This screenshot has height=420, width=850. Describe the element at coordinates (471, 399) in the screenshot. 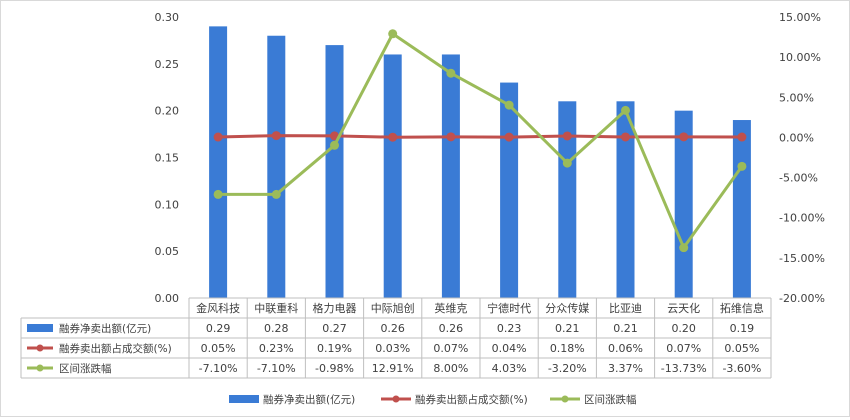

I see `legend-label: 融券卖出额占成交额(%)` at that location.